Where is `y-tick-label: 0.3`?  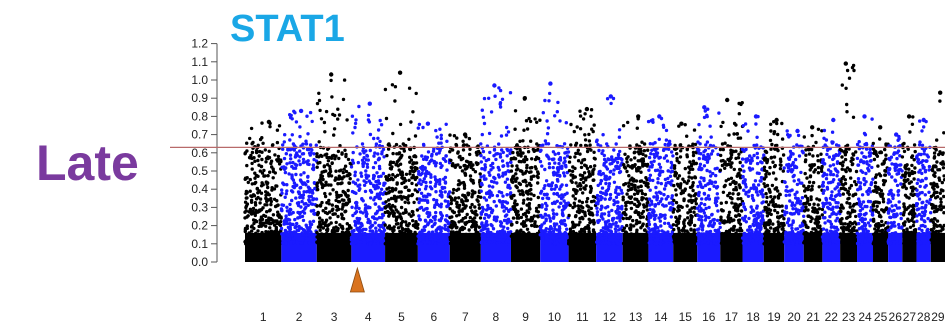 y-tick-label: 0.3 is located at coordinates (199, 207).